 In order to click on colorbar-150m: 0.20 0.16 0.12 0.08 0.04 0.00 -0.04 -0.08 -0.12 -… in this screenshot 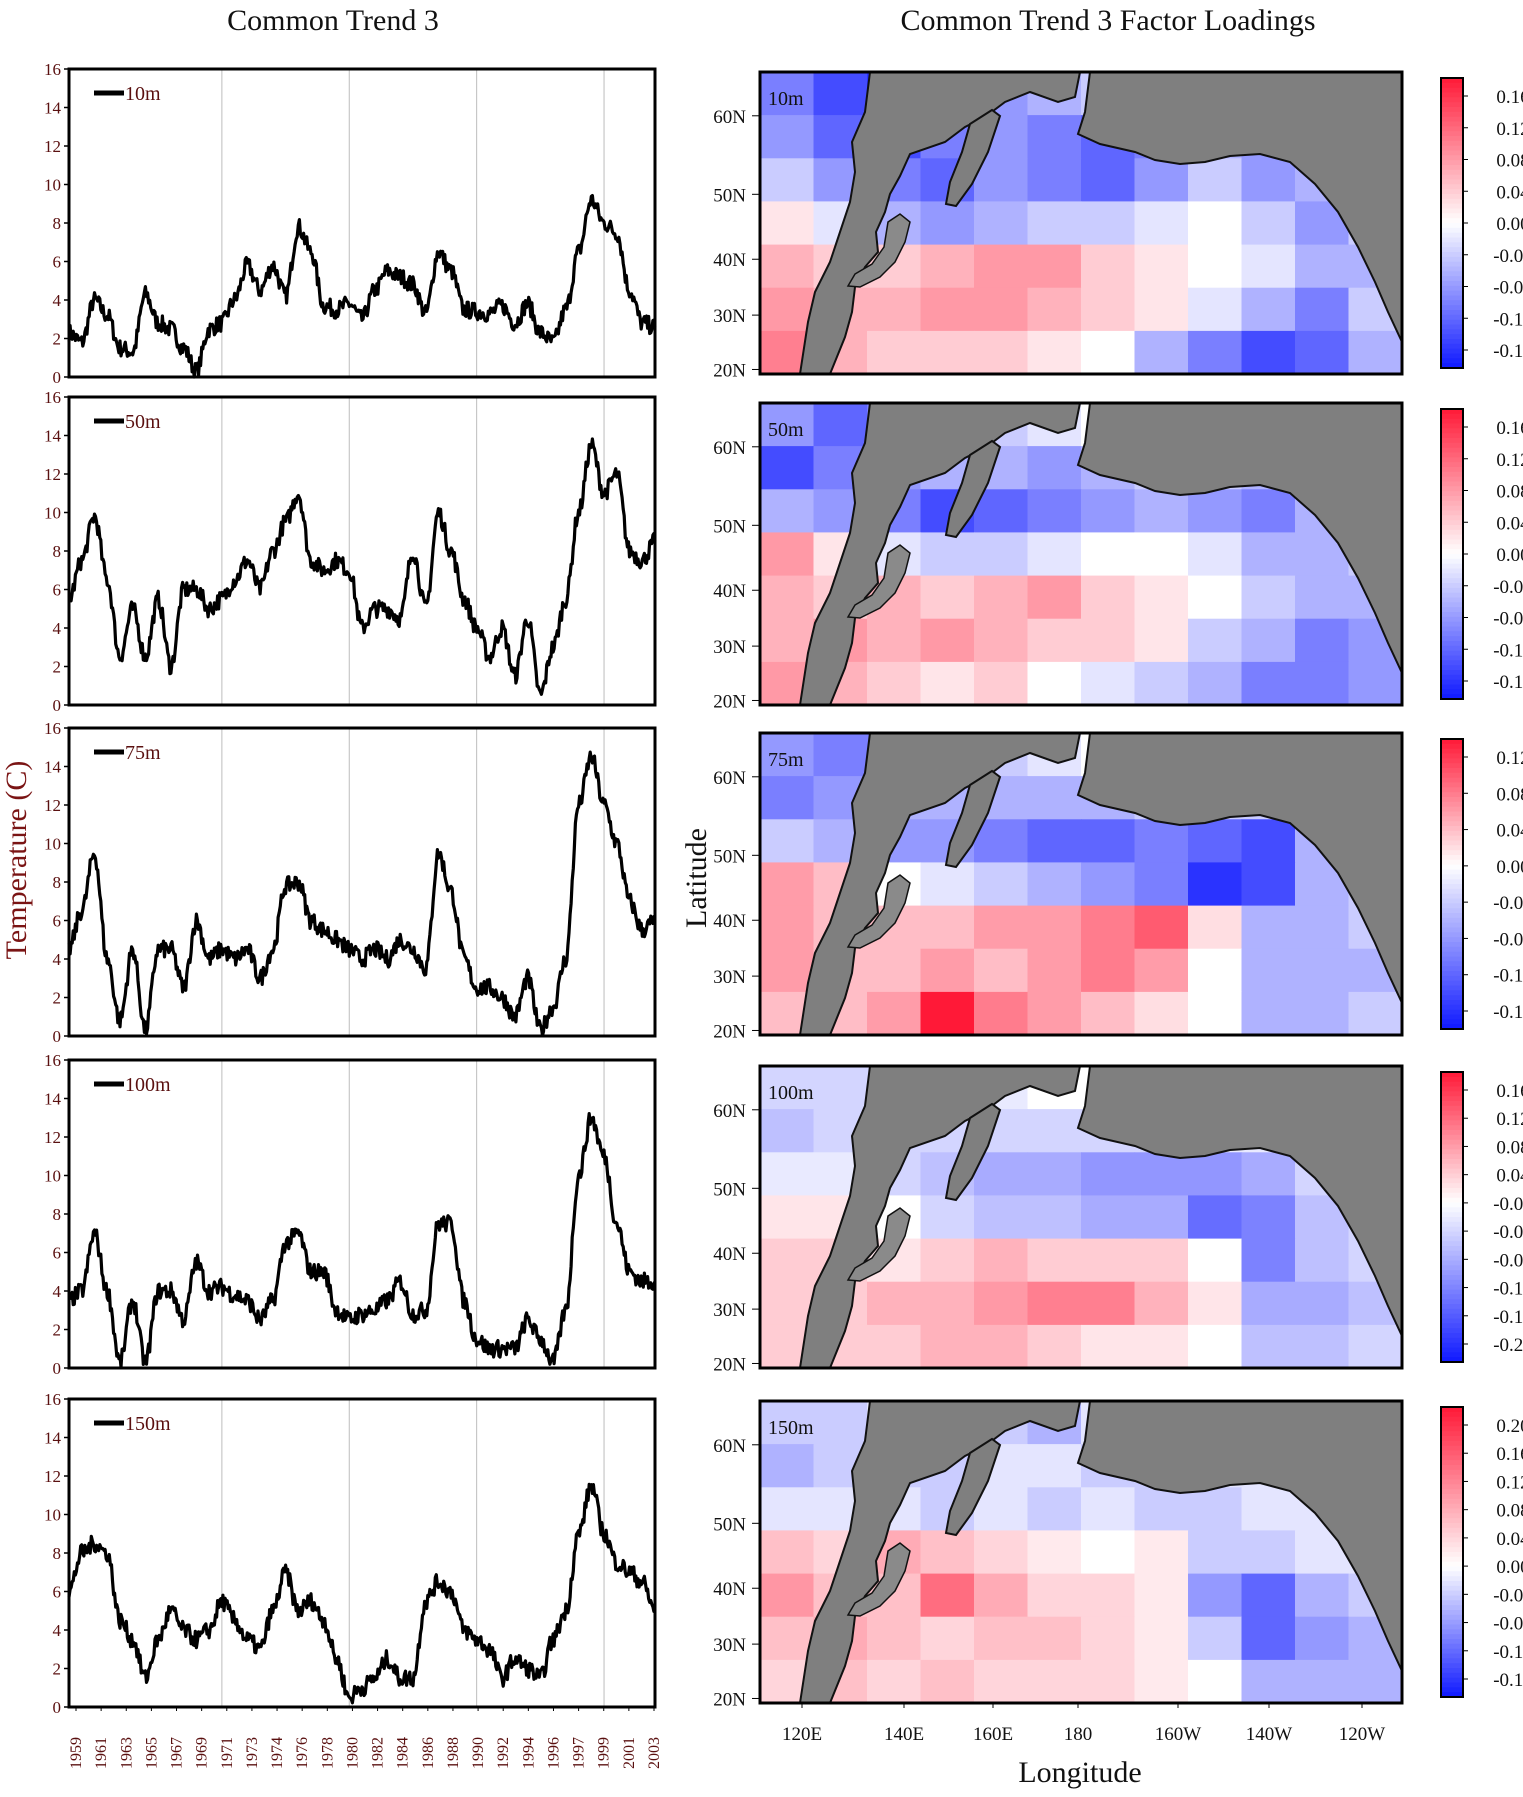, I will do `click(1481, 1552)`.